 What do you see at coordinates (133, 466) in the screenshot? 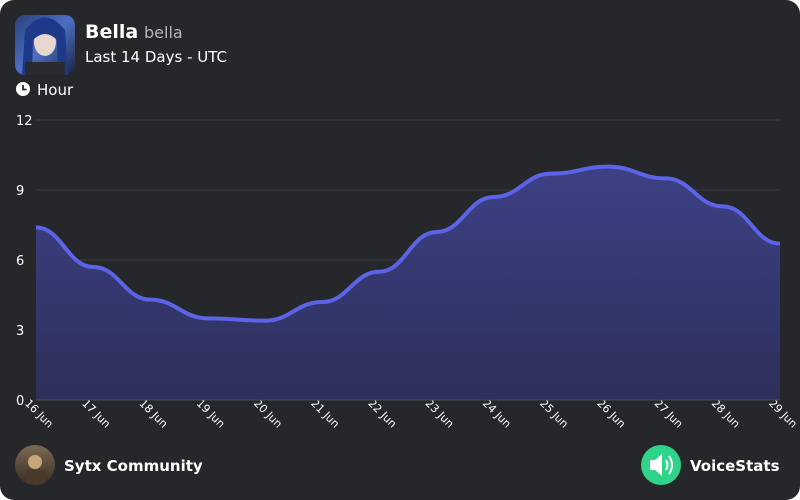
I see `community-name: Sytx Community` at bounding box center [133, 466].